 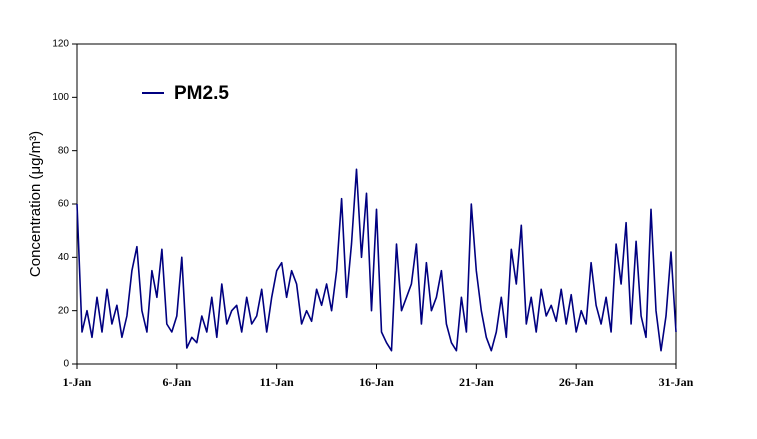 I want to click on y-axis-label: Concentration (μg/m³), so click(x=35, y=204).